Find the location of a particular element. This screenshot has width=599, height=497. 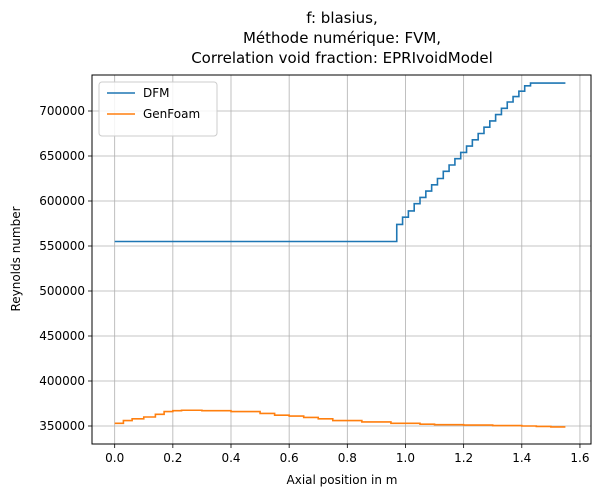

x-axis-ticks: 0.0 0.2 0.4 0.6 0.8 1.0 1.2 1.4 1.6 is located at coordinates (347, 454).